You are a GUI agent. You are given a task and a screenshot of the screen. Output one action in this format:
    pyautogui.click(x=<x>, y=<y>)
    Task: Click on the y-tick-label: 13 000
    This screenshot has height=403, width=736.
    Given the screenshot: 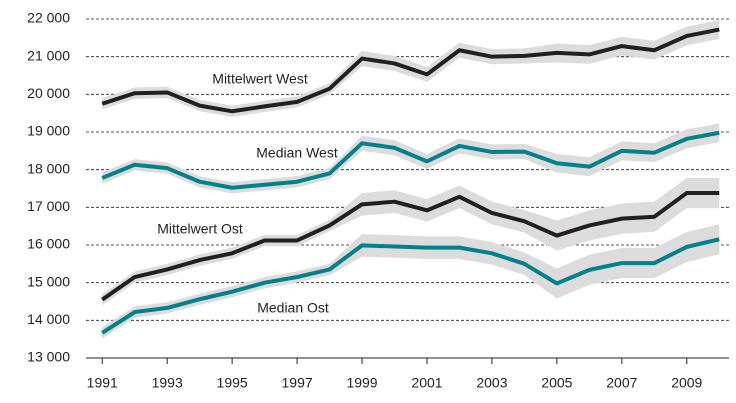 What is the action you would take?
    pyautogui.click(x=48, y=357)
    